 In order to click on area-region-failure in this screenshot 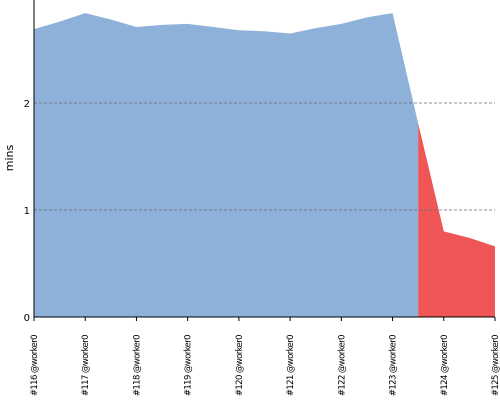, I will do `click(456, 220)`.